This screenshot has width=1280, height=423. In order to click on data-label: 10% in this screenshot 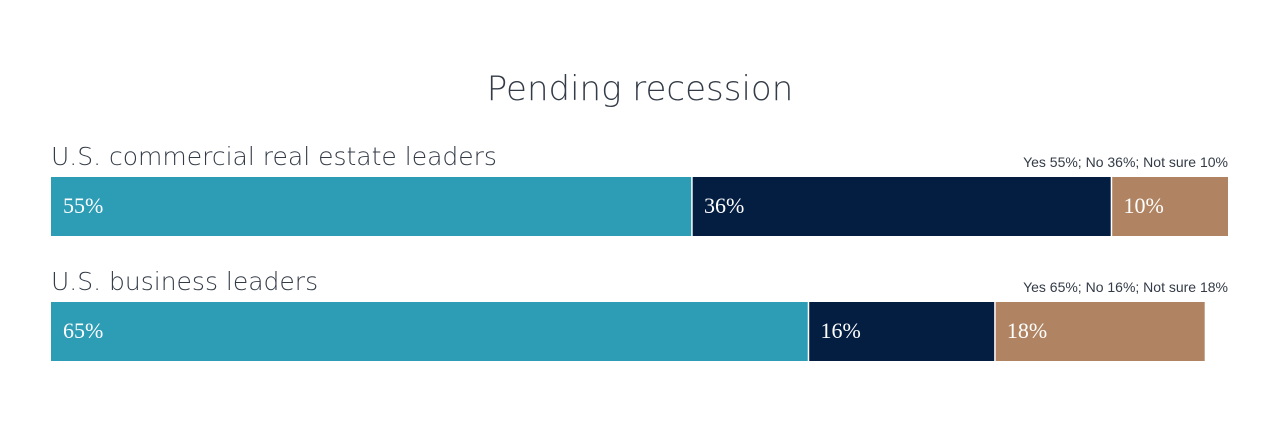, I will do `click(1143, 205)`.